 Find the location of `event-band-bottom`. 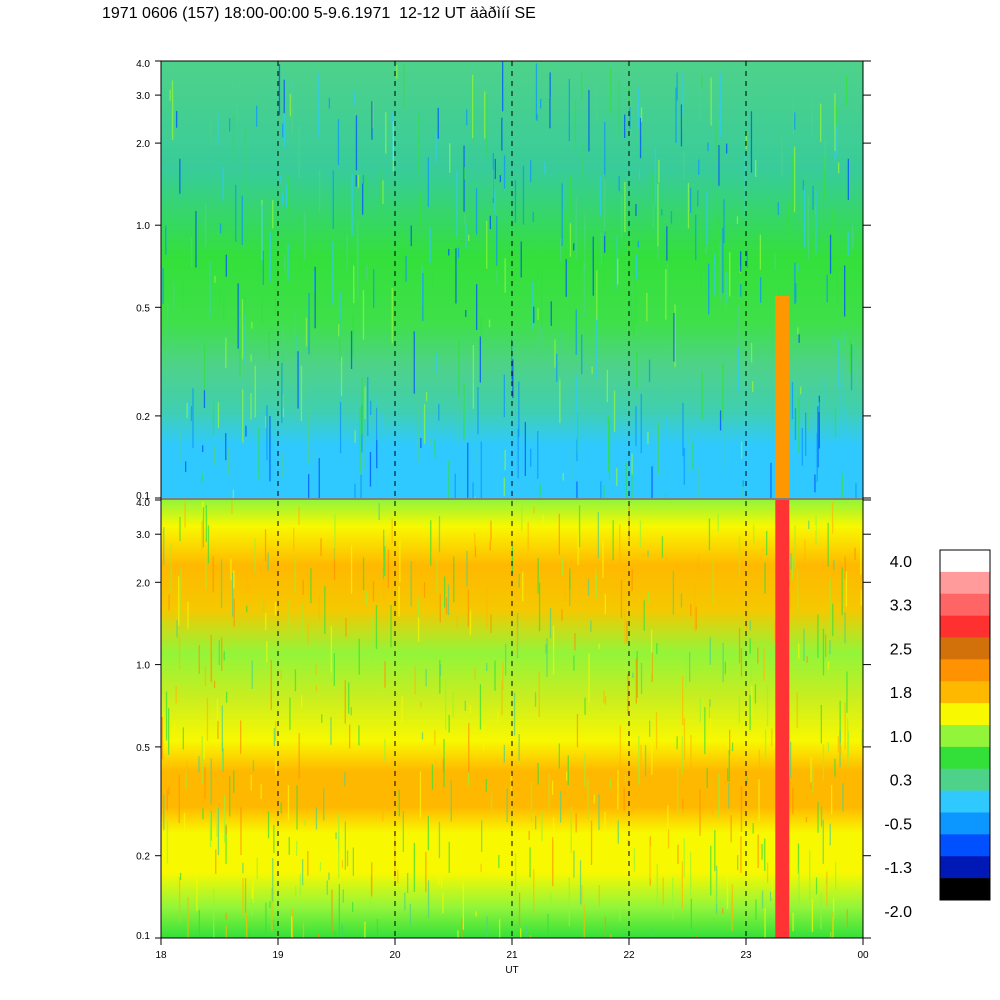

event-band-bottom is located at coordinates (782, 719).